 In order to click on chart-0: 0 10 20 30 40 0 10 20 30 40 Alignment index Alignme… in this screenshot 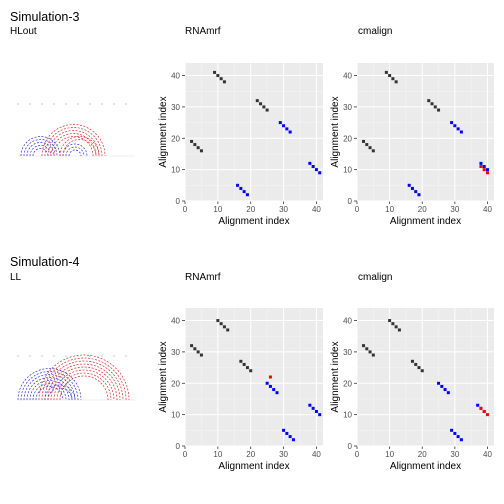, I will do `click(240, 145)`.